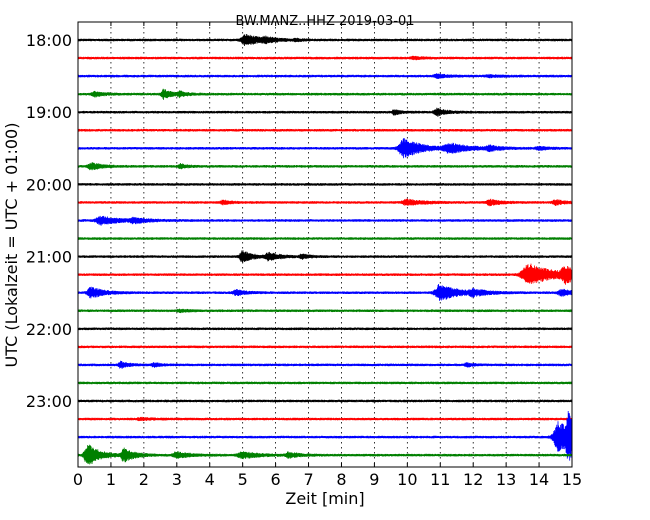 This screenshot has width=650, height=520. Describe the element at coordinates (327, 479) in the screenshot. I see `x-tick-labels: 0 1 2 3 4 5 6 7 8 9 10 11 12 13 14 15` at that location.